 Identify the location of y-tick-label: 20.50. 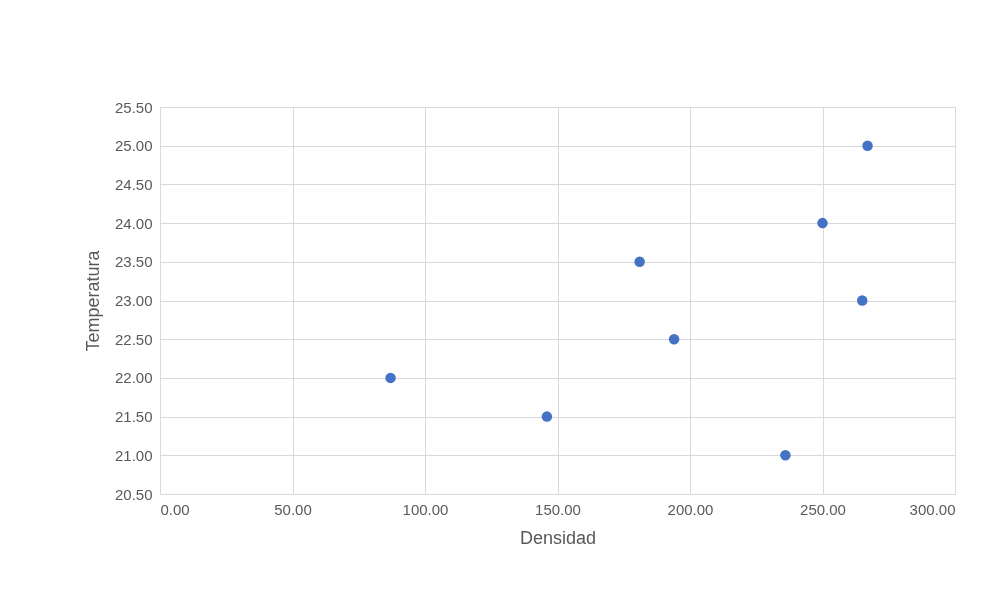
(133, 494).